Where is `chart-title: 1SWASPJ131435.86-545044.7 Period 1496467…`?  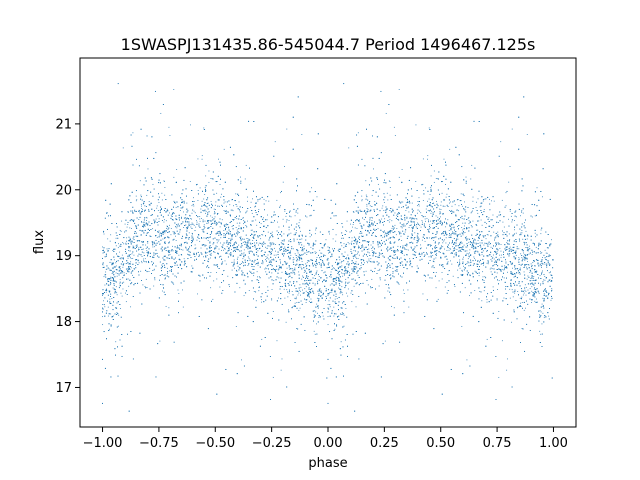
chart-title: 1SWASPJ131435.86-545044.7 Period 1496467… is located at coordinates (328, 44).